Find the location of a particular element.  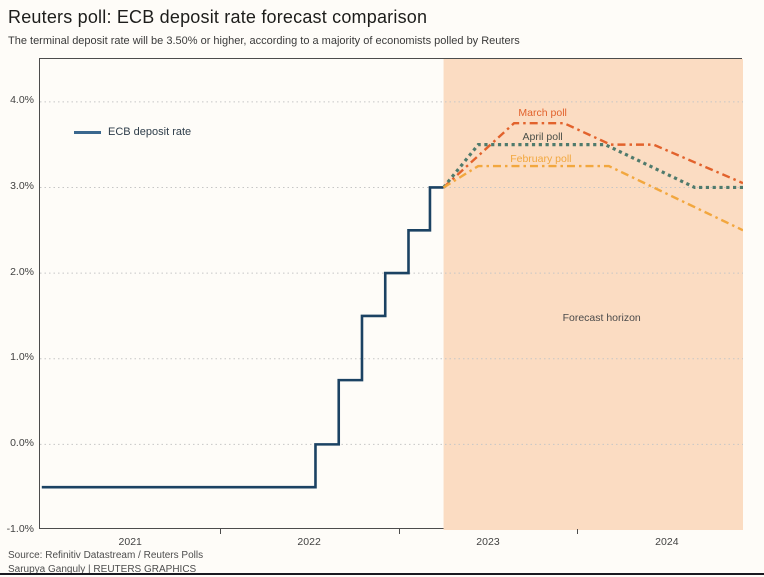

x-tick-2024 is located at coordinates (578, 531).